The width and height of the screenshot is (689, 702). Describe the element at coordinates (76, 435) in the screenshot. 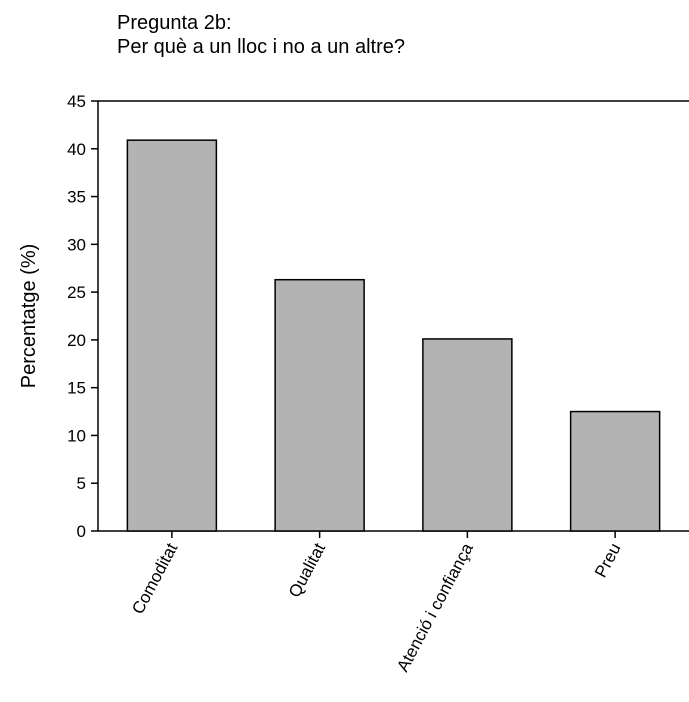

I see `y-tick-label: 10` at that location.